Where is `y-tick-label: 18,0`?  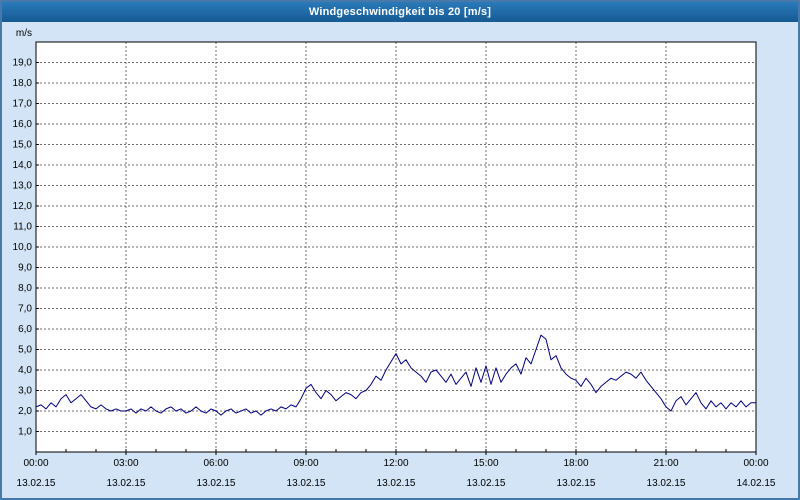 y-tick-label: 18,0 is located at coordinates (23, 83).